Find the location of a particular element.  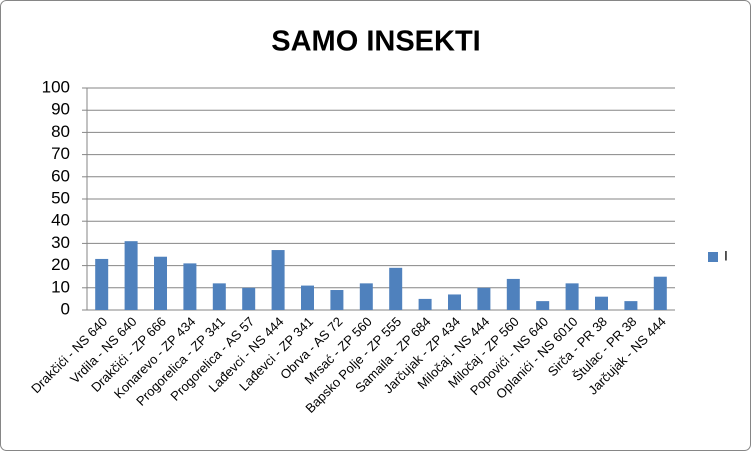

y-tick-label: 40 is located at coordinates (60, 220).